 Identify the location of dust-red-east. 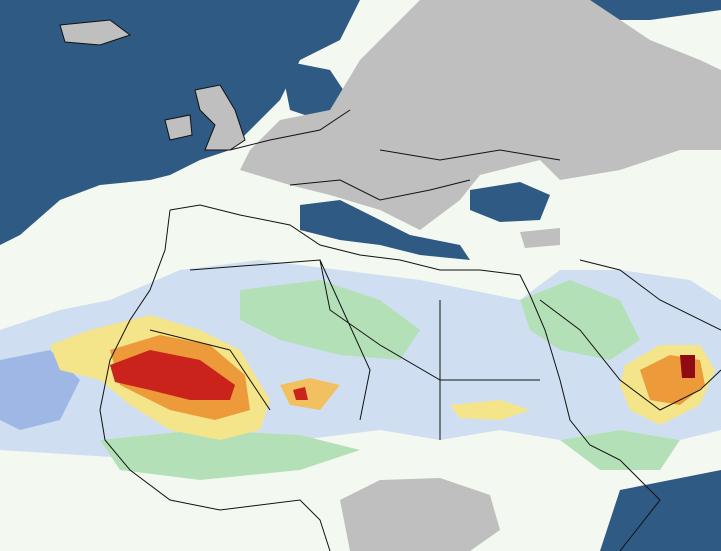
(687, 366).